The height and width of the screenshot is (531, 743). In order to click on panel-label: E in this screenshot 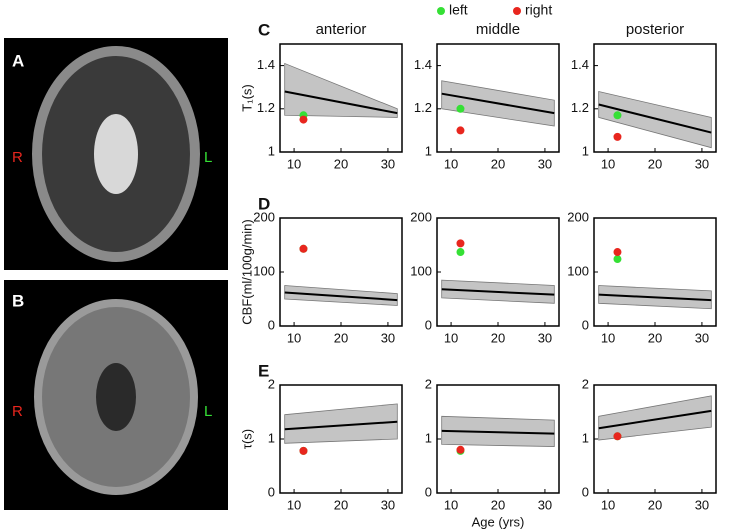, I will do `click(263, 370)`.